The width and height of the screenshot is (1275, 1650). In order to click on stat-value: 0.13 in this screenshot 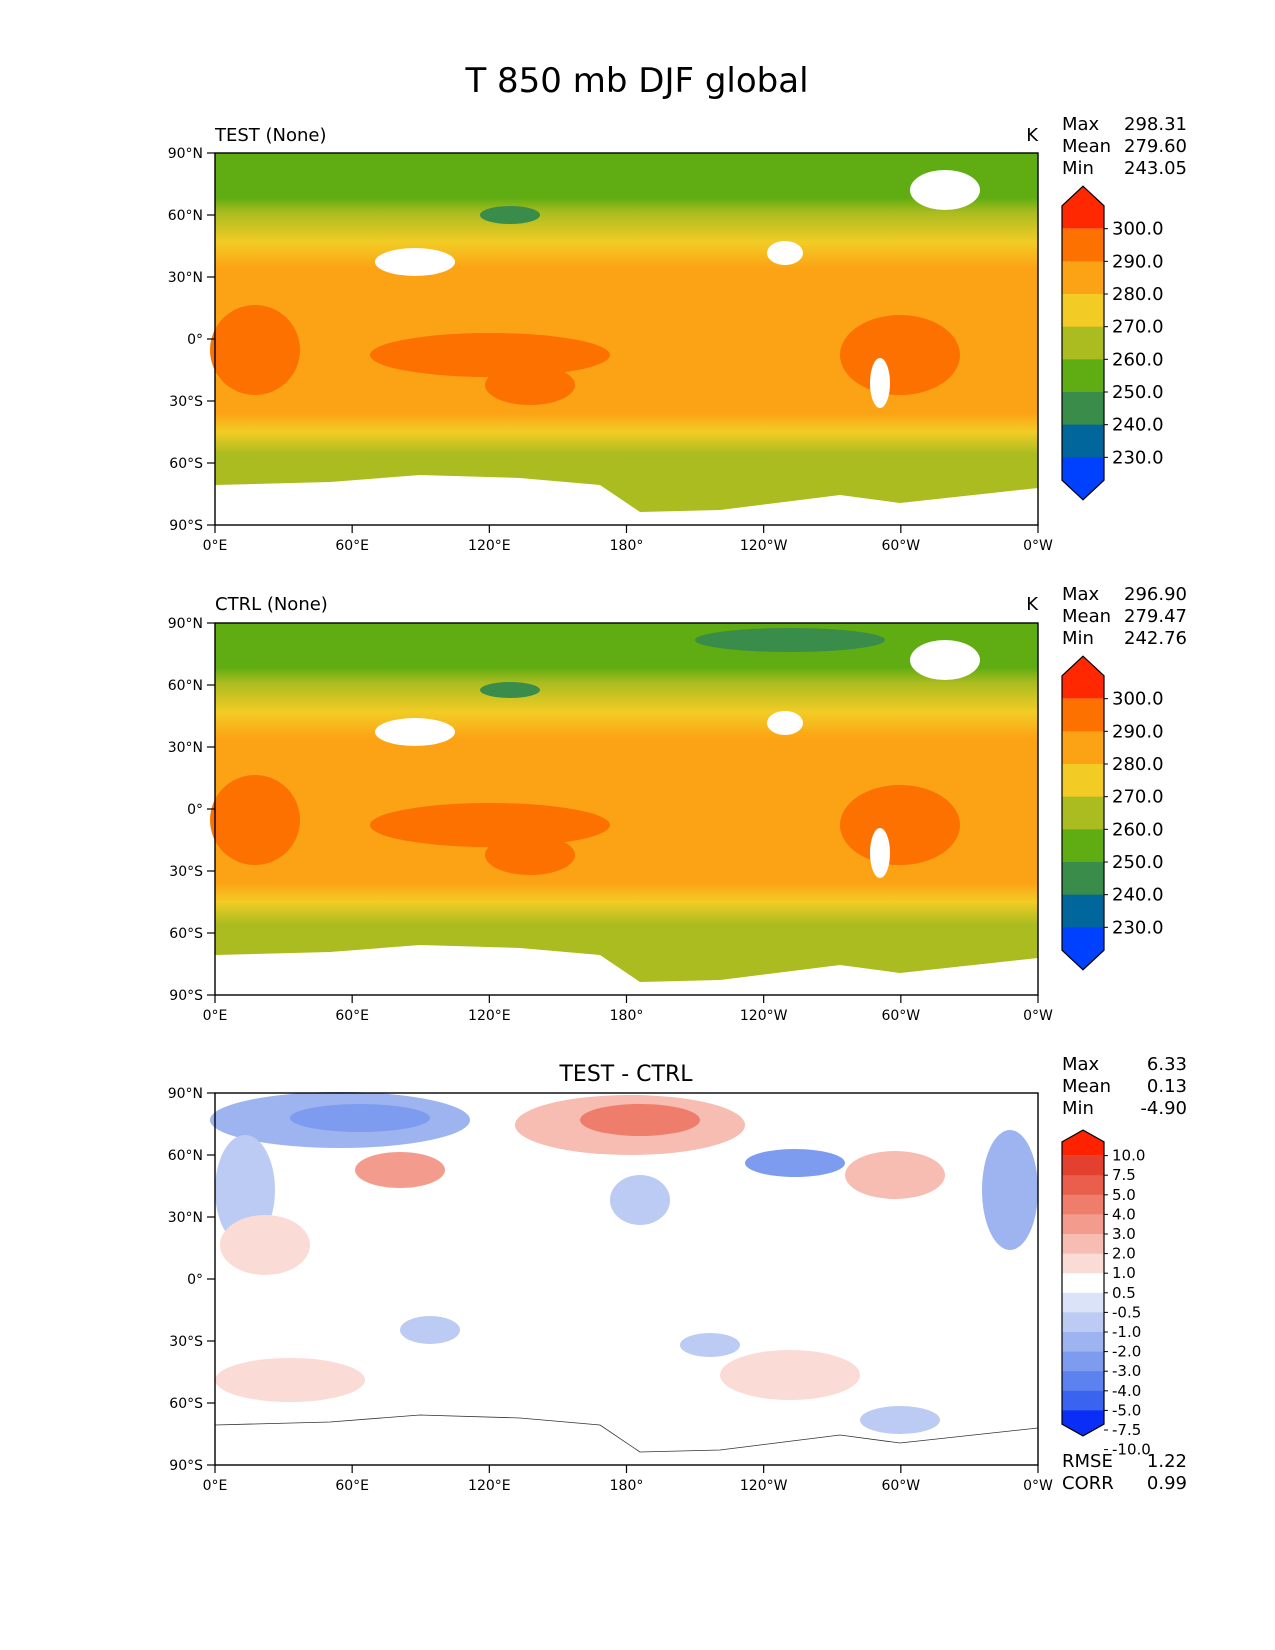, I will do `click(1167, 1086)`.